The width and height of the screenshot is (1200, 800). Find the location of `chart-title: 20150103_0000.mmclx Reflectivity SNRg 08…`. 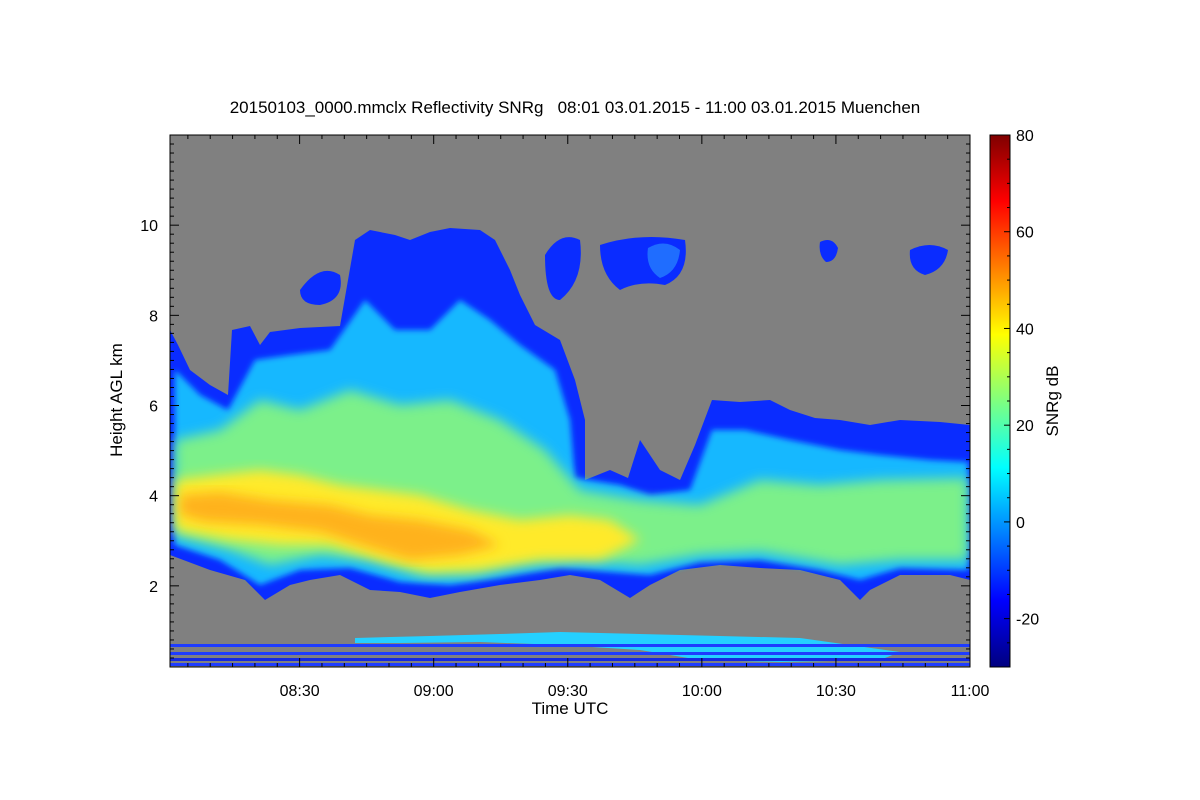

chart-title: 20150103_0000.mmclx Reflectivity SNRg 08… is located at coordinates (575, 107).